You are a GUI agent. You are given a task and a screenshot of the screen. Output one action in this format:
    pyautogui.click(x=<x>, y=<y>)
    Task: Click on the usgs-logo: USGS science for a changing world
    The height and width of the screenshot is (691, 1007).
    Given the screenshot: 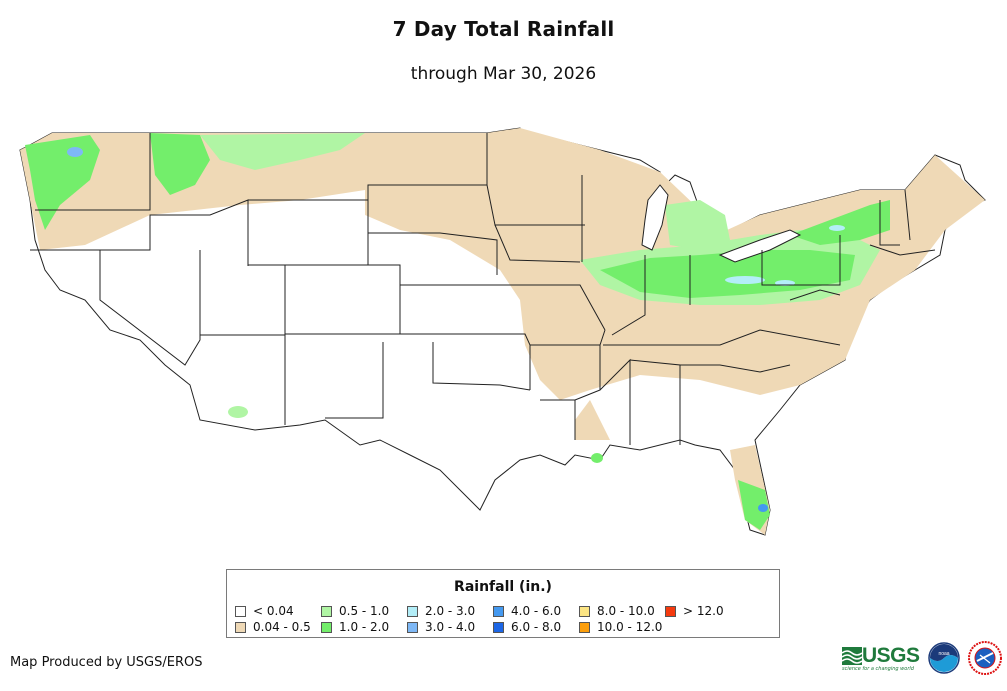 What is the action you would take?
    pyautogui.click(x=881, y=658)
    